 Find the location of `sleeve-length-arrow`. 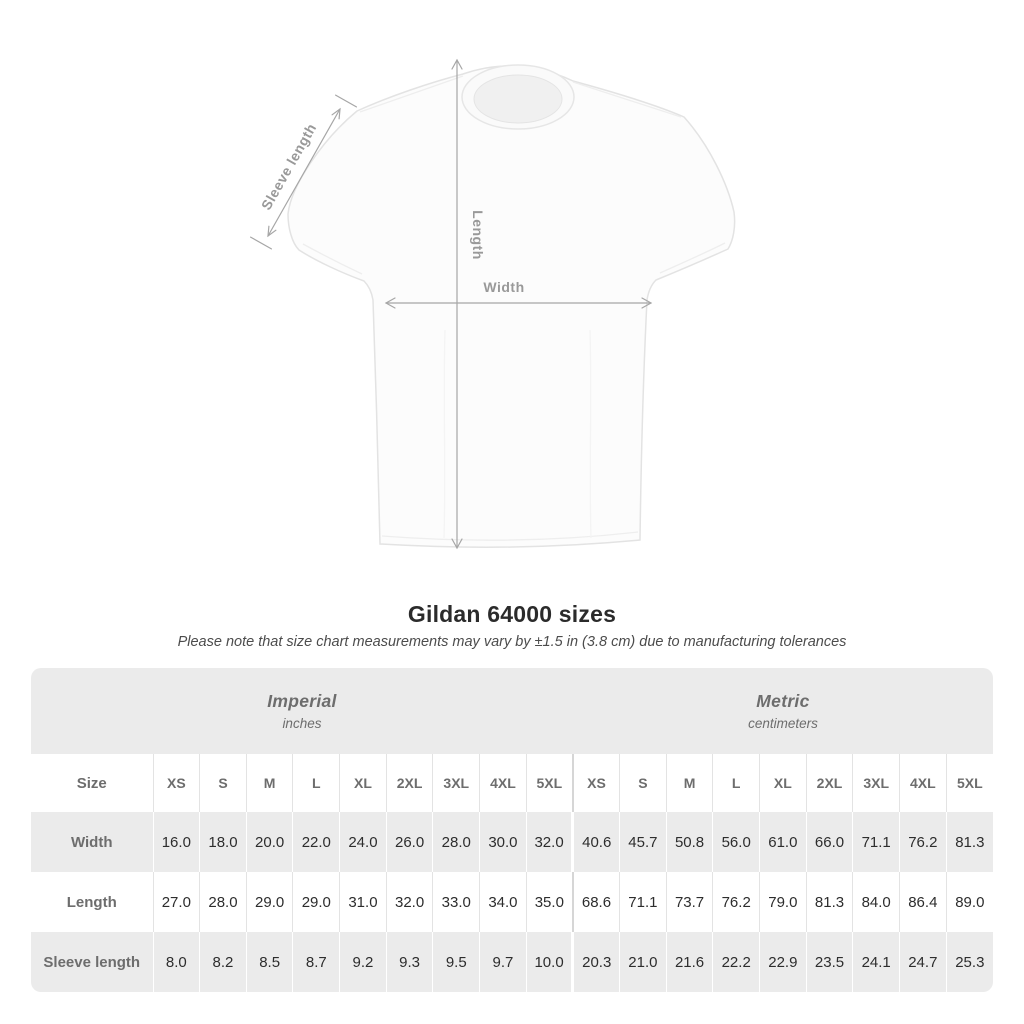

sleeve-length-arrow is located at coordinates (303, 172).